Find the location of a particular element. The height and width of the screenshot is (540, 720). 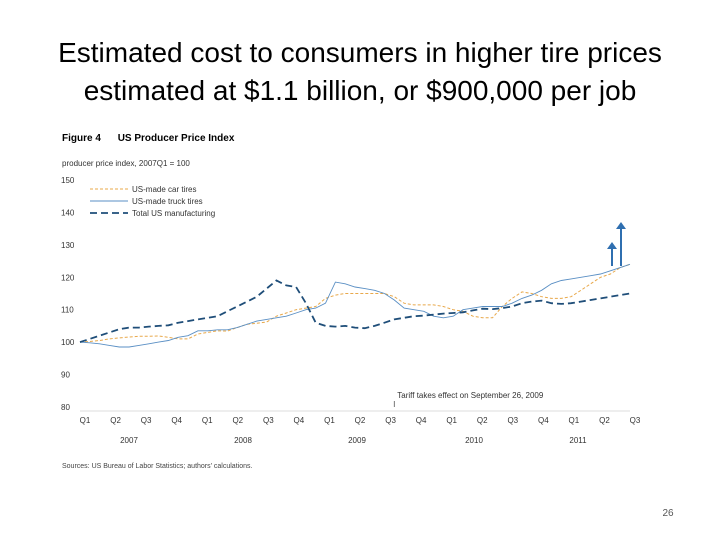

y-tick-label: 120 is located at coordinates (68, 277).